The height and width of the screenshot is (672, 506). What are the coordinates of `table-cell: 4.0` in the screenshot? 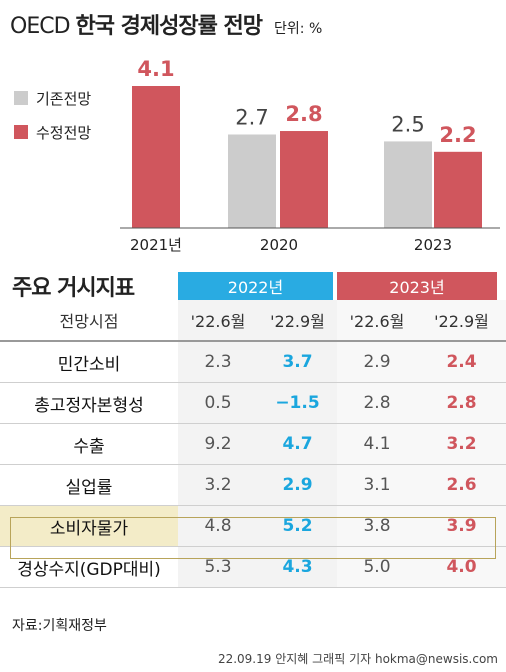 It's located at (461, 567).